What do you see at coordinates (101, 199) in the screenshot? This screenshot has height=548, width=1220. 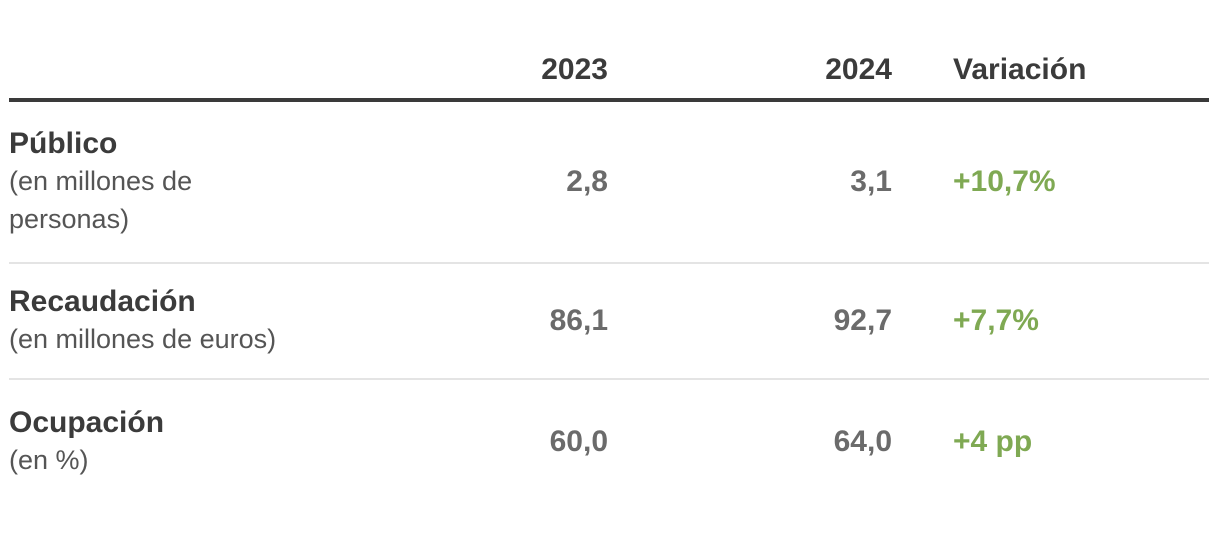 I see `metric-sublabel: (en millones de personas)` at bounding box center [101, 199].